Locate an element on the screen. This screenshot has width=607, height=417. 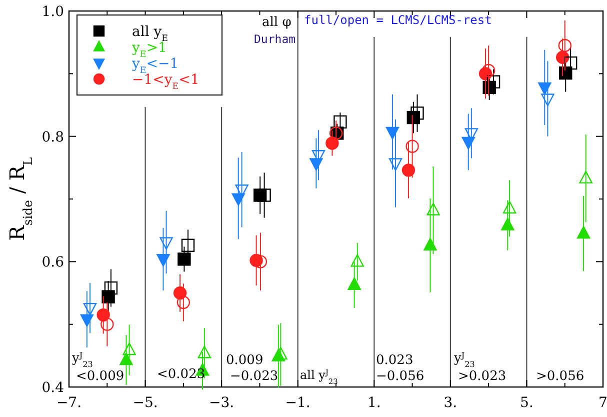
annotation: −0.023 is located at coordinates (254, 376).